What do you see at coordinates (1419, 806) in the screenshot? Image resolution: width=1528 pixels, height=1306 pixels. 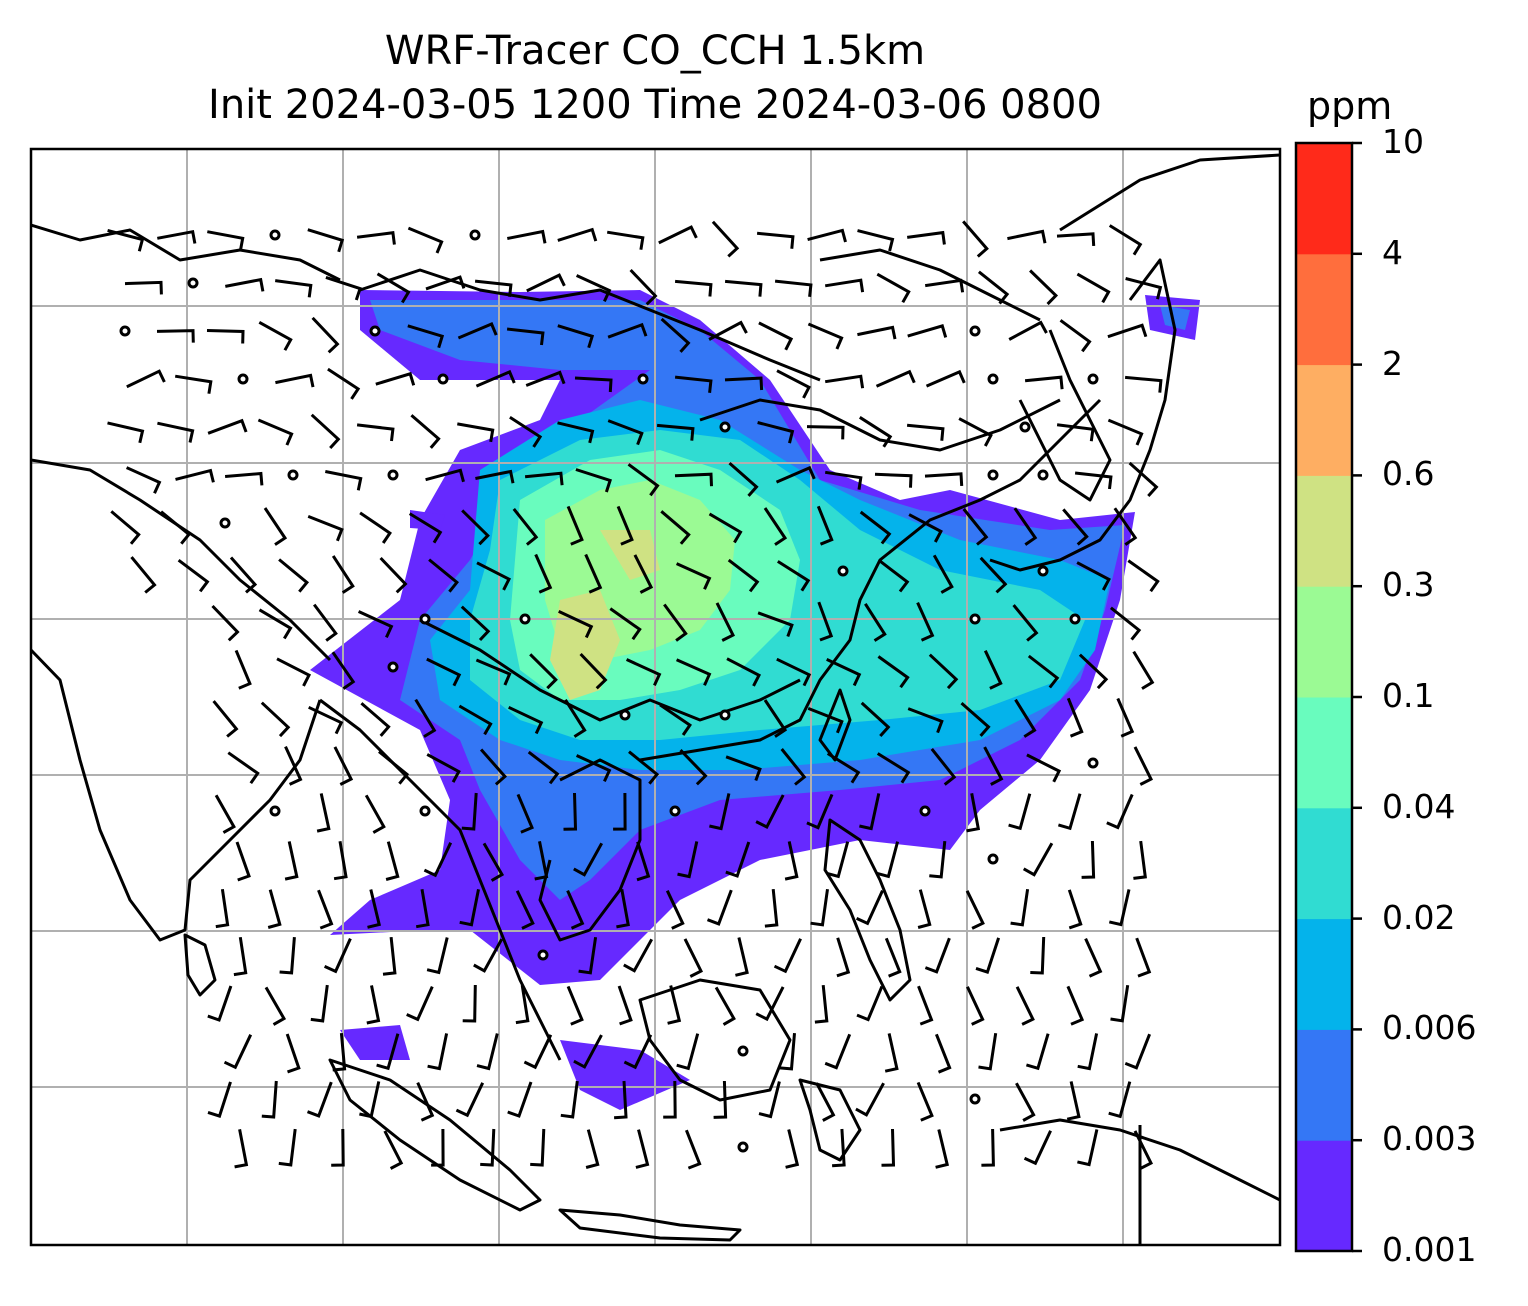 I see `colorbar-tick-label: 0.04` at bounding box center [1419, 806].